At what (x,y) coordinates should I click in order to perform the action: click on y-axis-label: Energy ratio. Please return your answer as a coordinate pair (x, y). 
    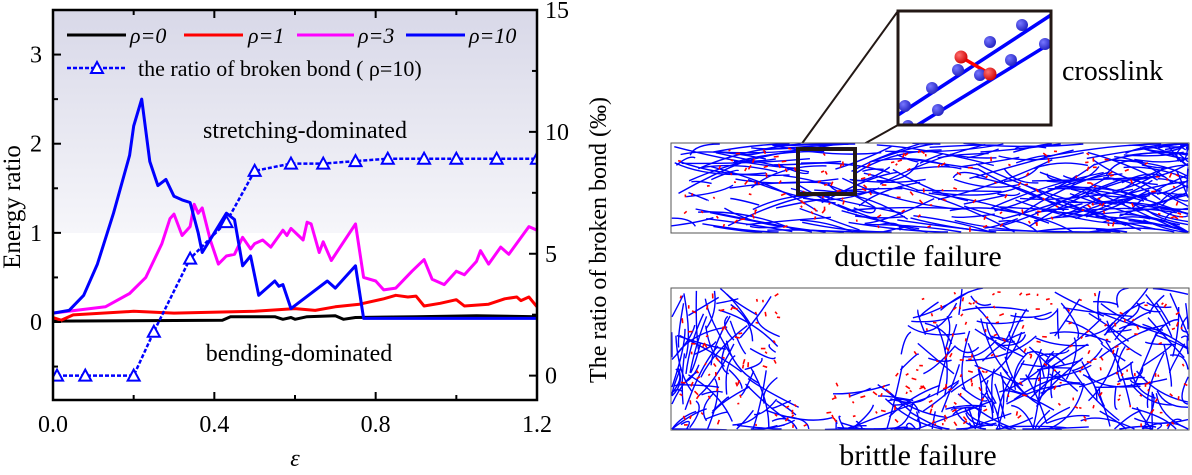
    Looking at the image, I should click on (13, 207).